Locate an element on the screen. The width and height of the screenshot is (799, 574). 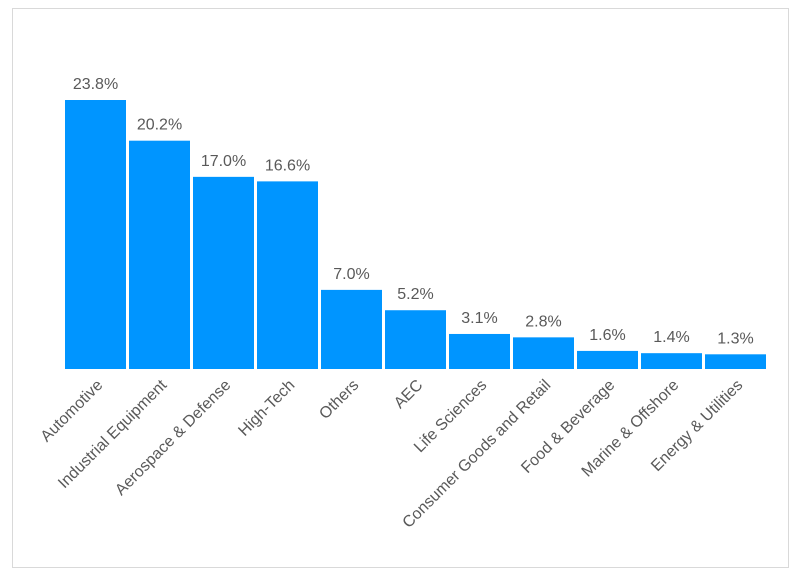
category-label-2: Aerospace & Defense is located at coordinates (173, 438).